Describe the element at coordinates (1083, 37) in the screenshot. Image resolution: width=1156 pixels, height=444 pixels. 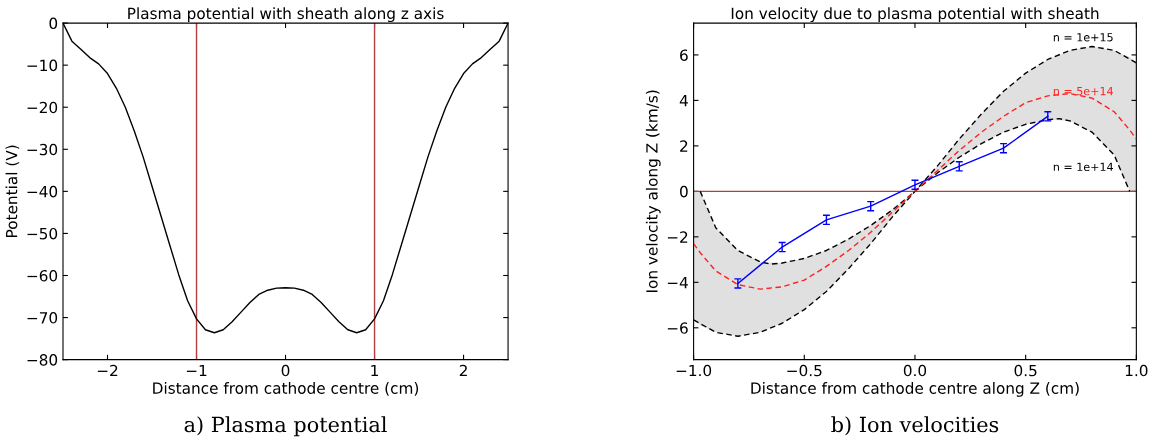
I see `annotation: n = 1e+15` at that location.